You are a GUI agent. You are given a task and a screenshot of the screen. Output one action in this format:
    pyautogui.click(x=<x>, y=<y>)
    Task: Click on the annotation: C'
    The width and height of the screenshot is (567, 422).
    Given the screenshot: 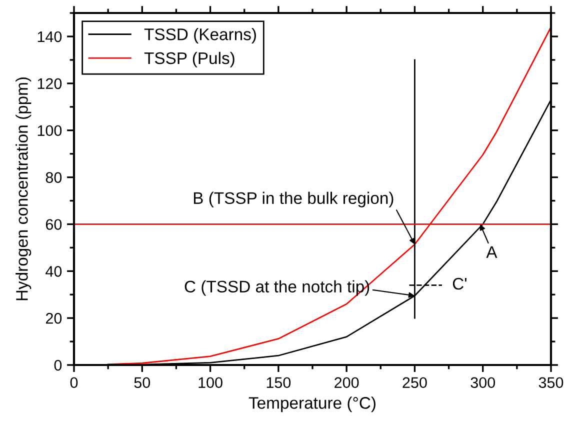 What is the action you would take?
    pyautogui.click(x=459, y=284)
    